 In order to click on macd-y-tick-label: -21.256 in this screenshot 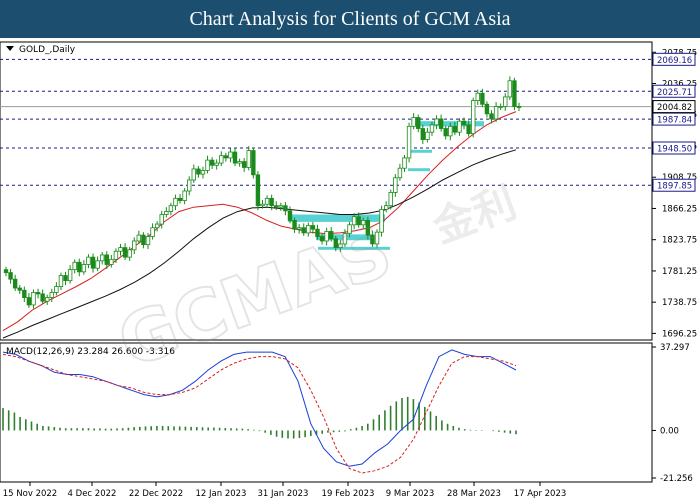, I will do `click(676, 479)`.